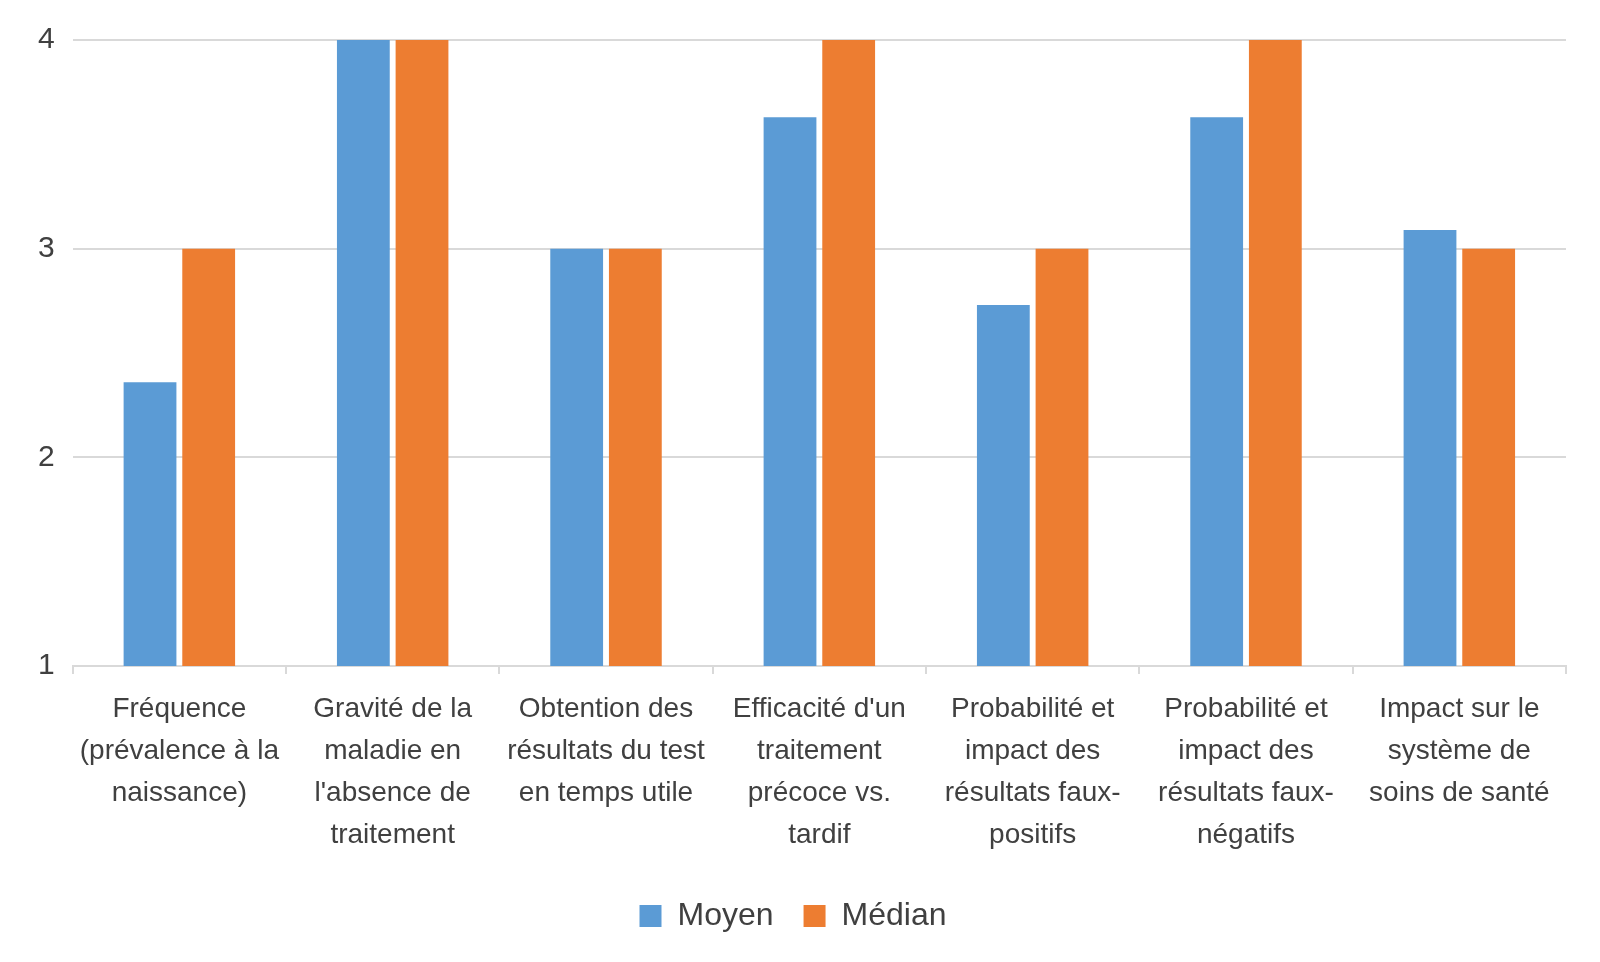 This screenshot has width=1600, height=962. What do you see at coordinates (894, 913) in the screenshot?
I see `legend-label: Médian` at bounding box center [894, 913].